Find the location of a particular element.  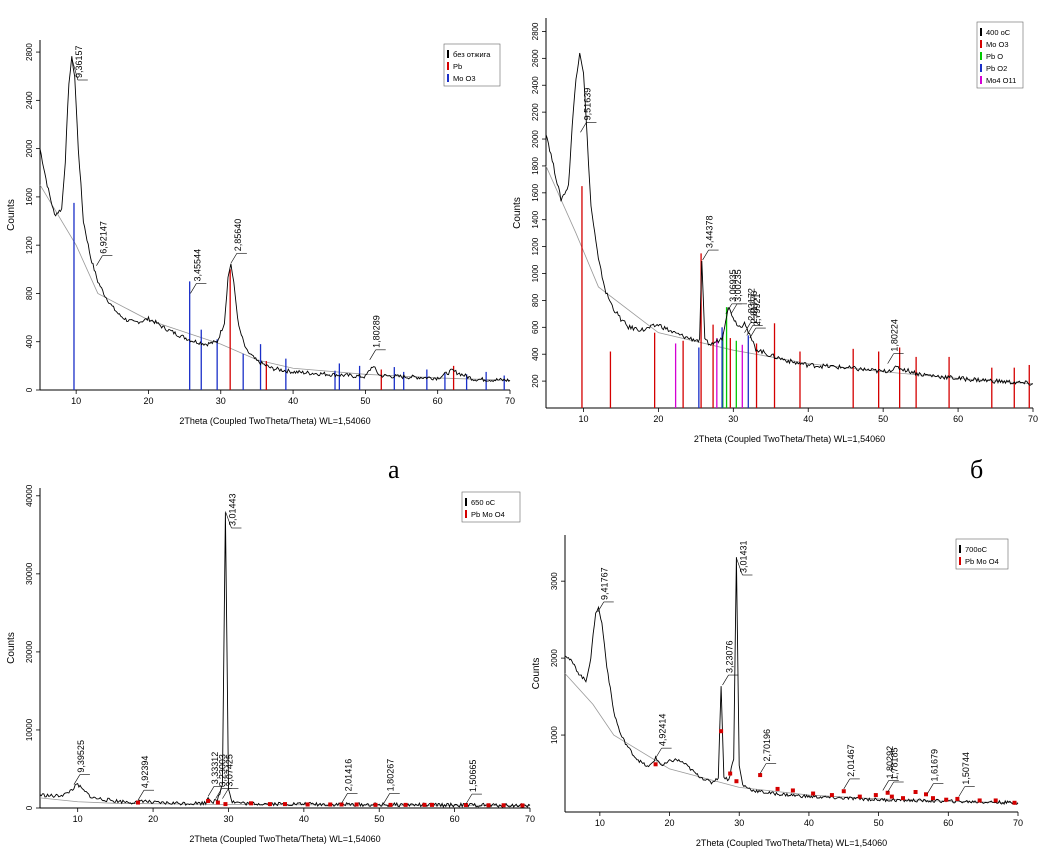

series-line is located at coordinates (791, 681).